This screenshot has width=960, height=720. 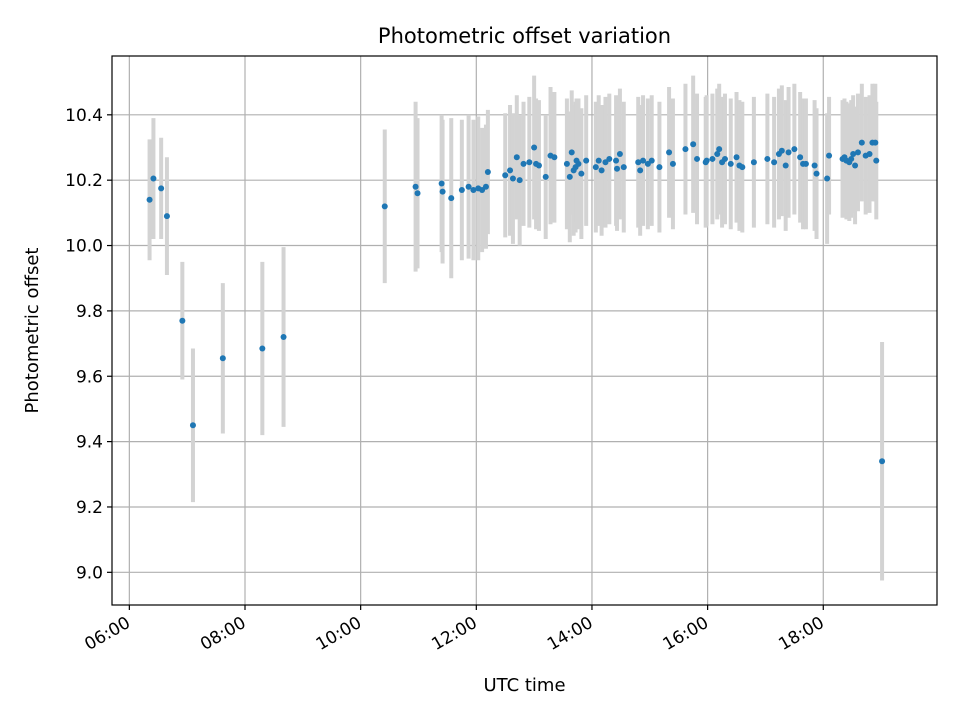 What do you see at coordinates (223, 634) in the screenshot?
I see `x-tick-label: 08:00` at bounding box center [223, 634].